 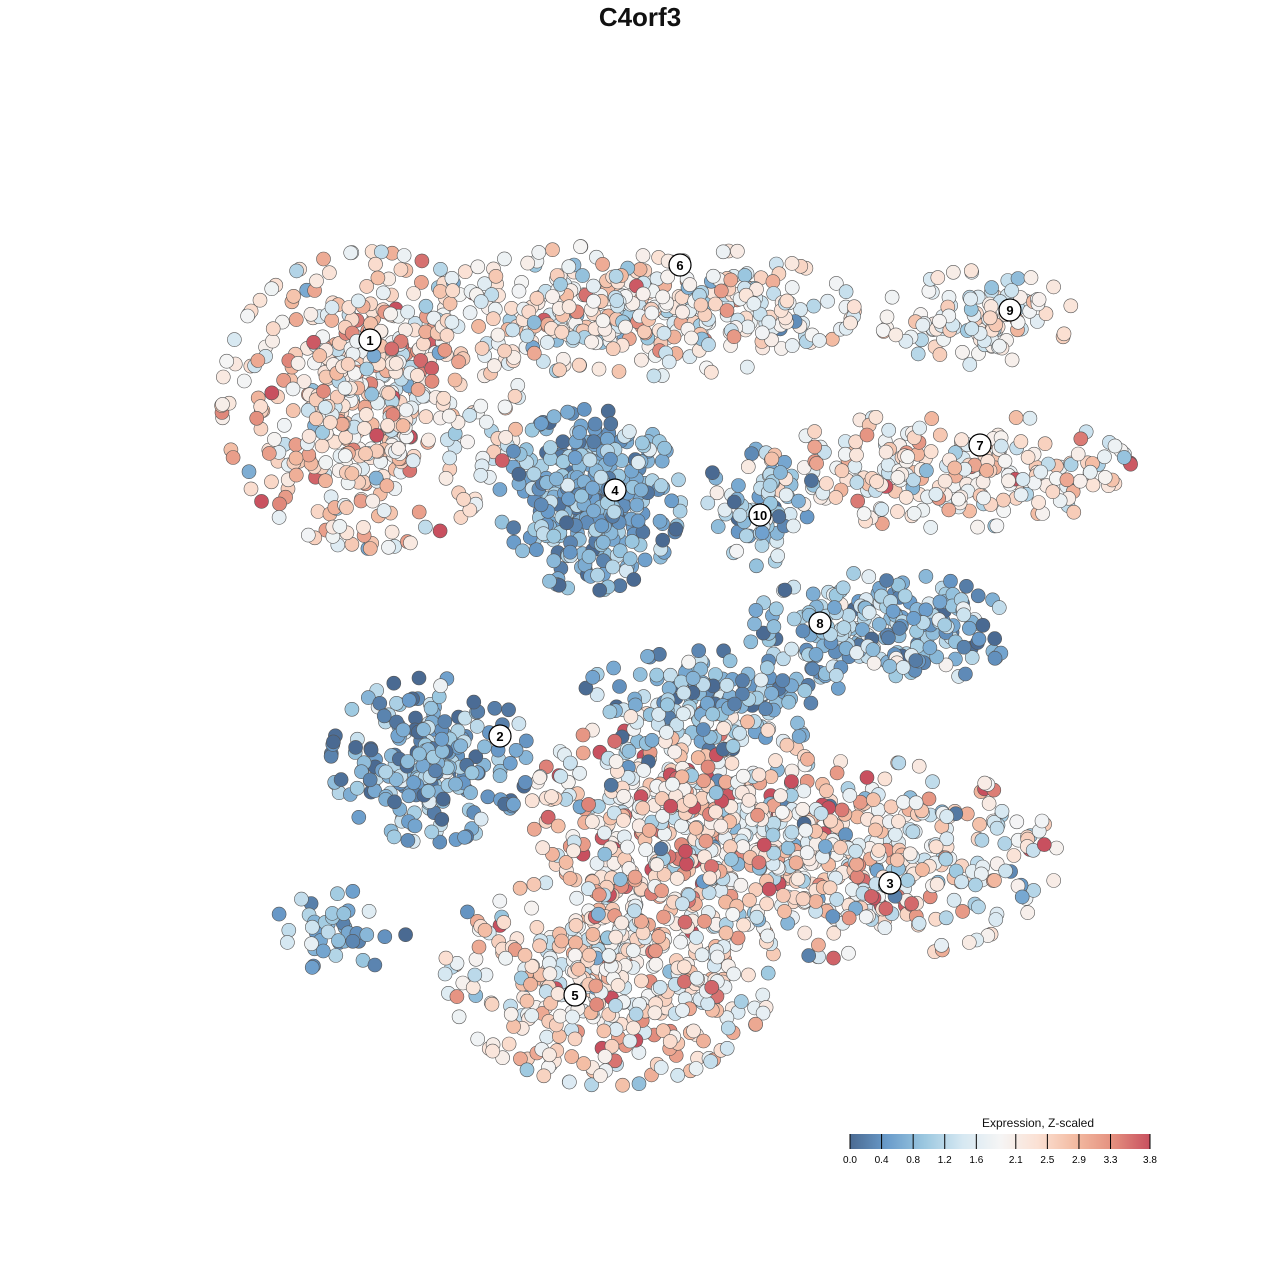 What do you see at coordinates (760, 515) in the screenshot?
I see `cluster-label: 10` at bounding box center [760, 515].